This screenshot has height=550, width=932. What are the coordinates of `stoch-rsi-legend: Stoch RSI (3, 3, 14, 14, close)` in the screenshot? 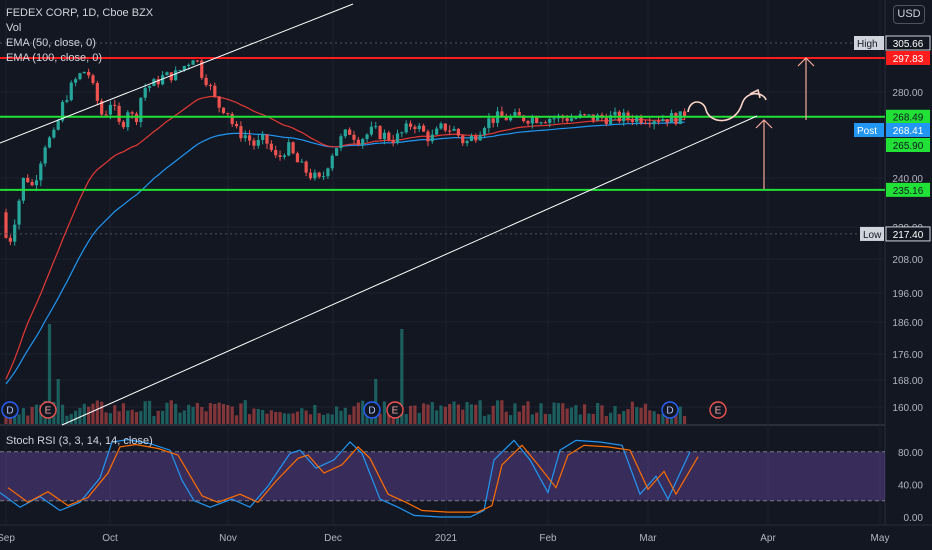 It's located at (79, 441).